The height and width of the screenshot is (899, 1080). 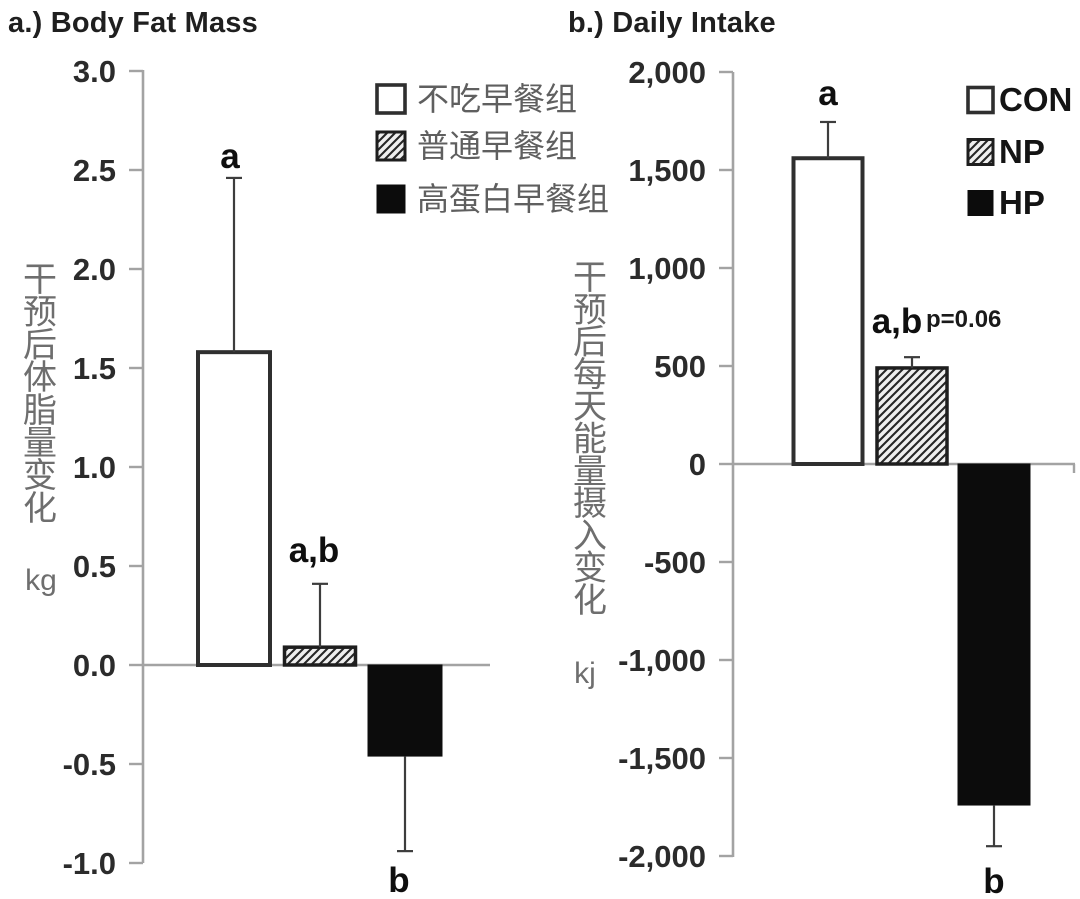 I want to click on y-tick-label: 3.0, so click(x=94, y=71).